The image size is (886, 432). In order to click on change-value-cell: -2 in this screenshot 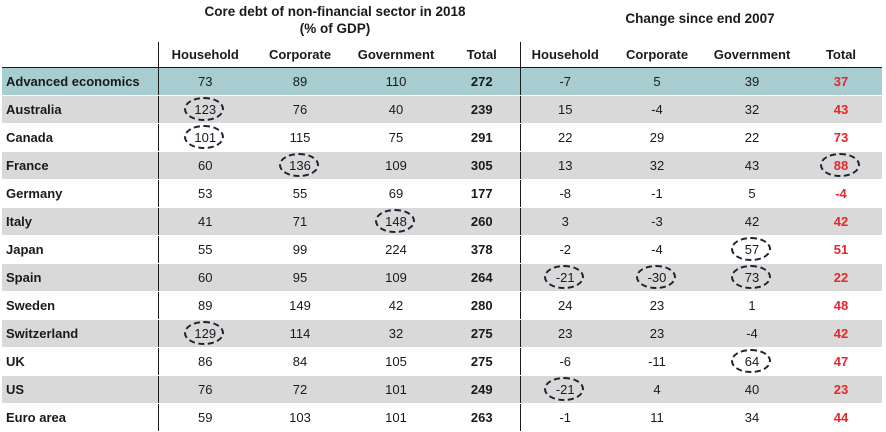, I will do `click(565, 249)`.